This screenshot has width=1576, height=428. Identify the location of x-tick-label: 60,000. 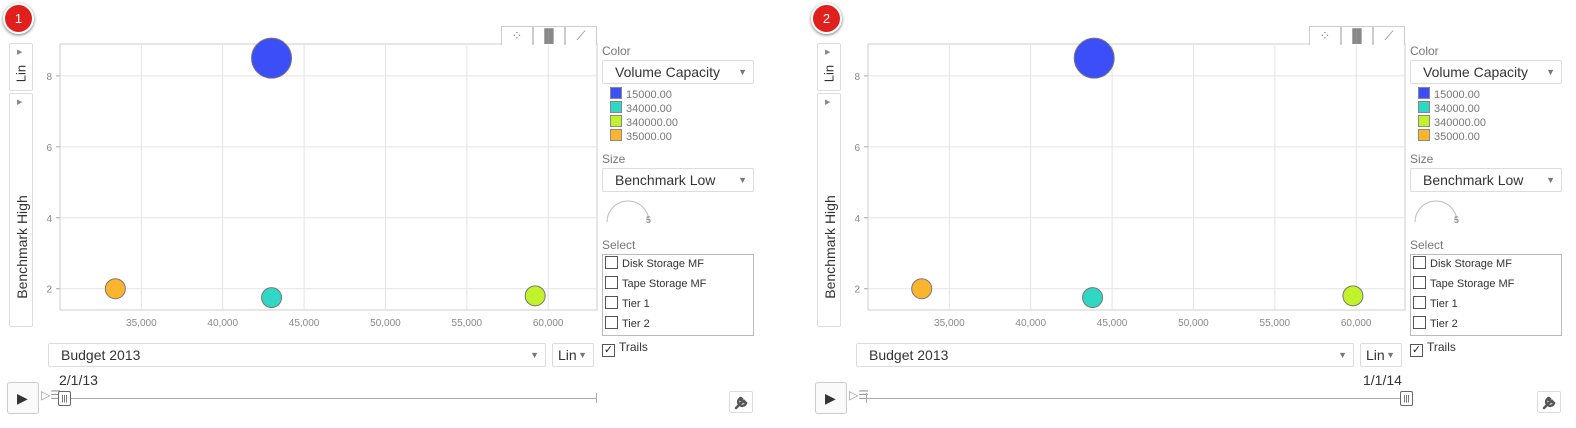
(1356, 323).